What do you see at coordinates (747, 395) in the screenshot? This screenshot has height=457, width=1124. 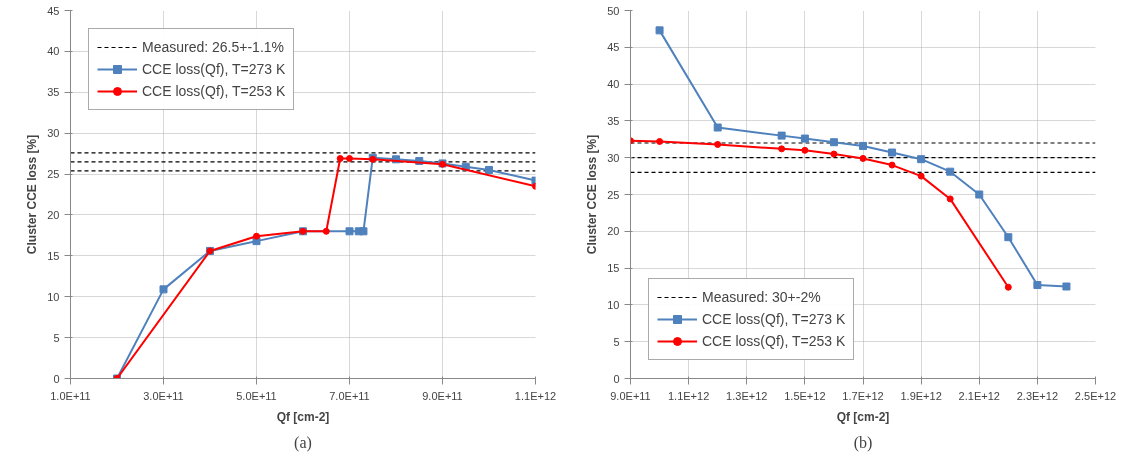 I see `x-tick-label: 1.3E+12` at bounding box center [747, 395].